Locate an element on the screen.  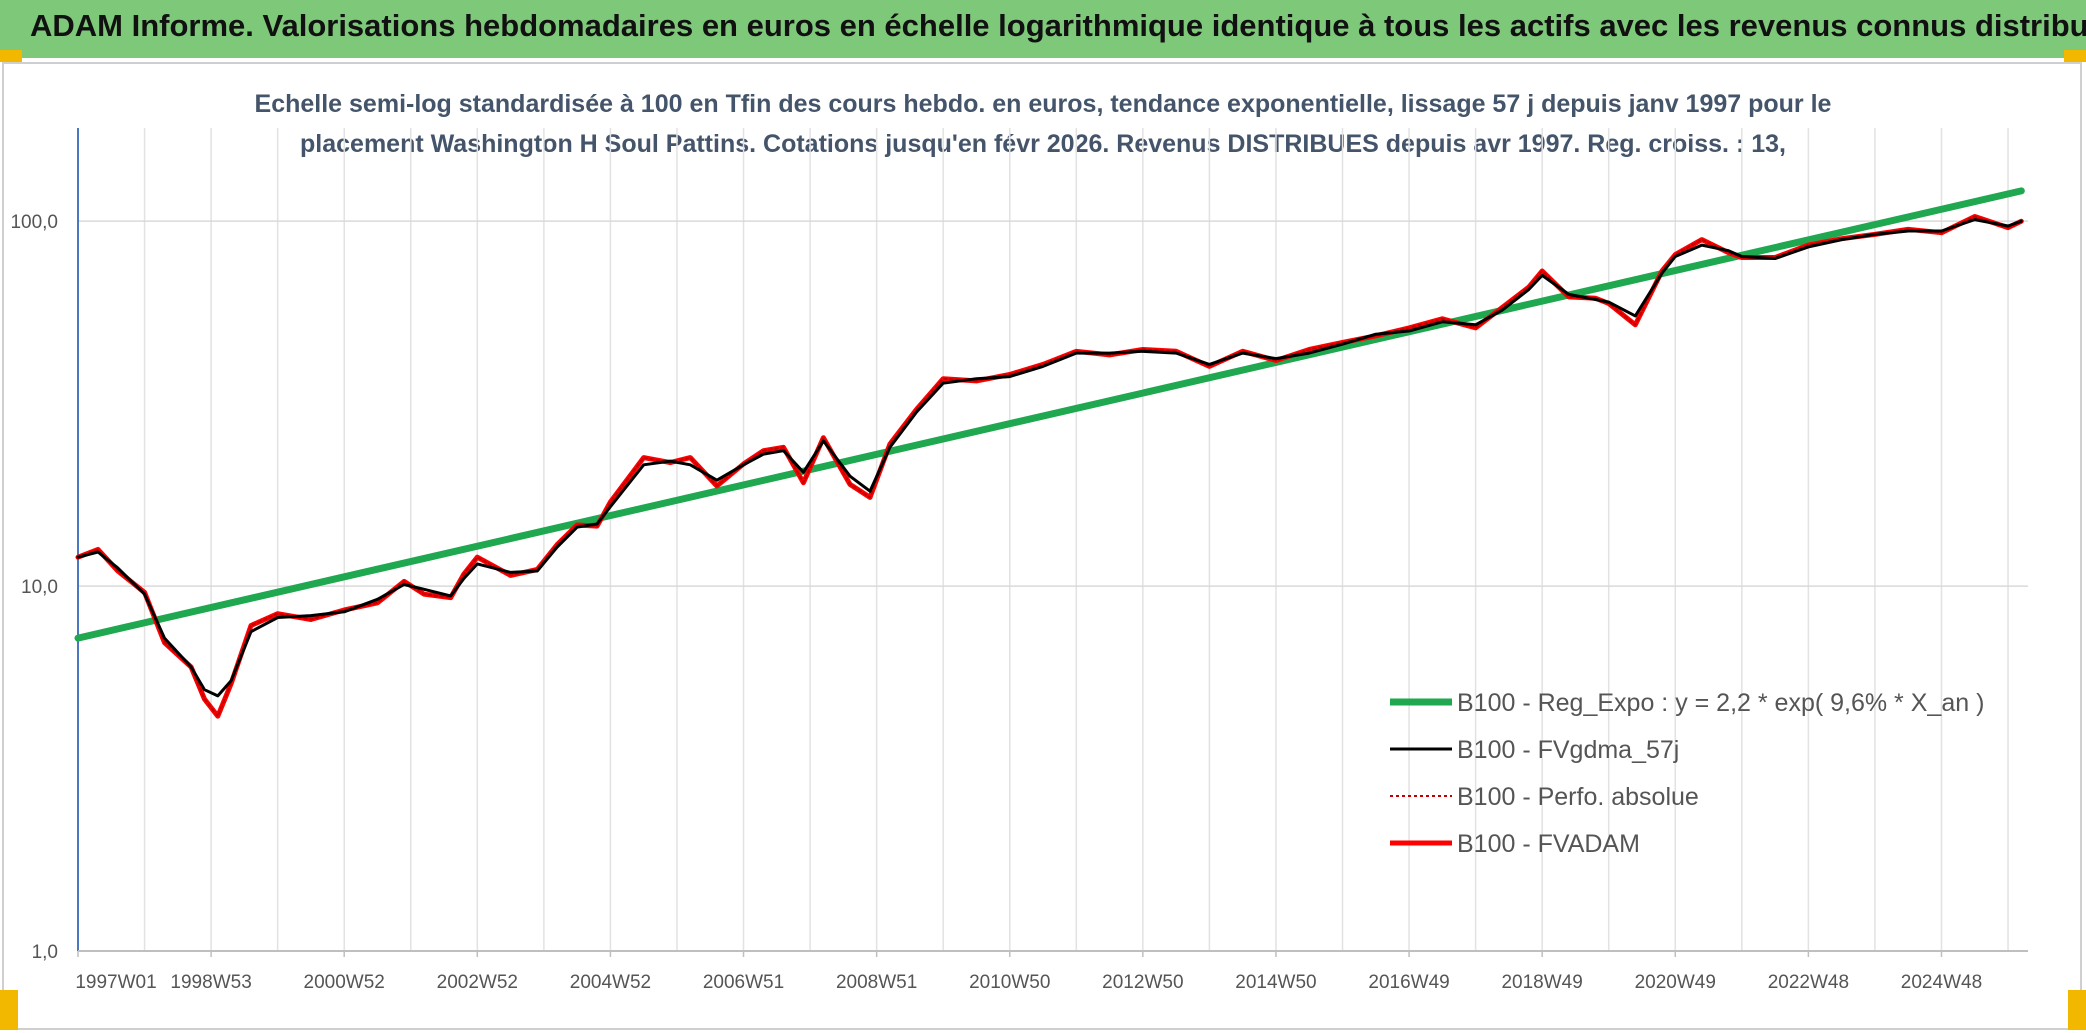
x-tick-label: 1998W53 is located at coordinates (210, 982).